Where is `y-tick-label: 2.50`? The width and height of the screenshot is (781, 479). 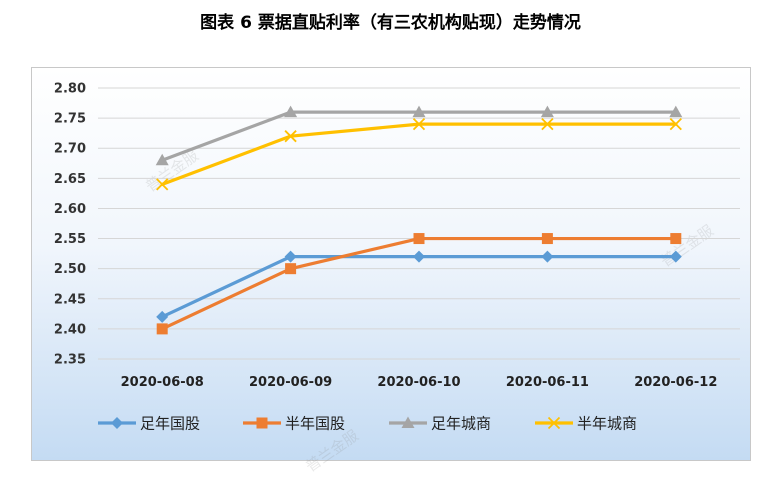
y-tick-label: 2.50 is located at coordinates (70, 269).